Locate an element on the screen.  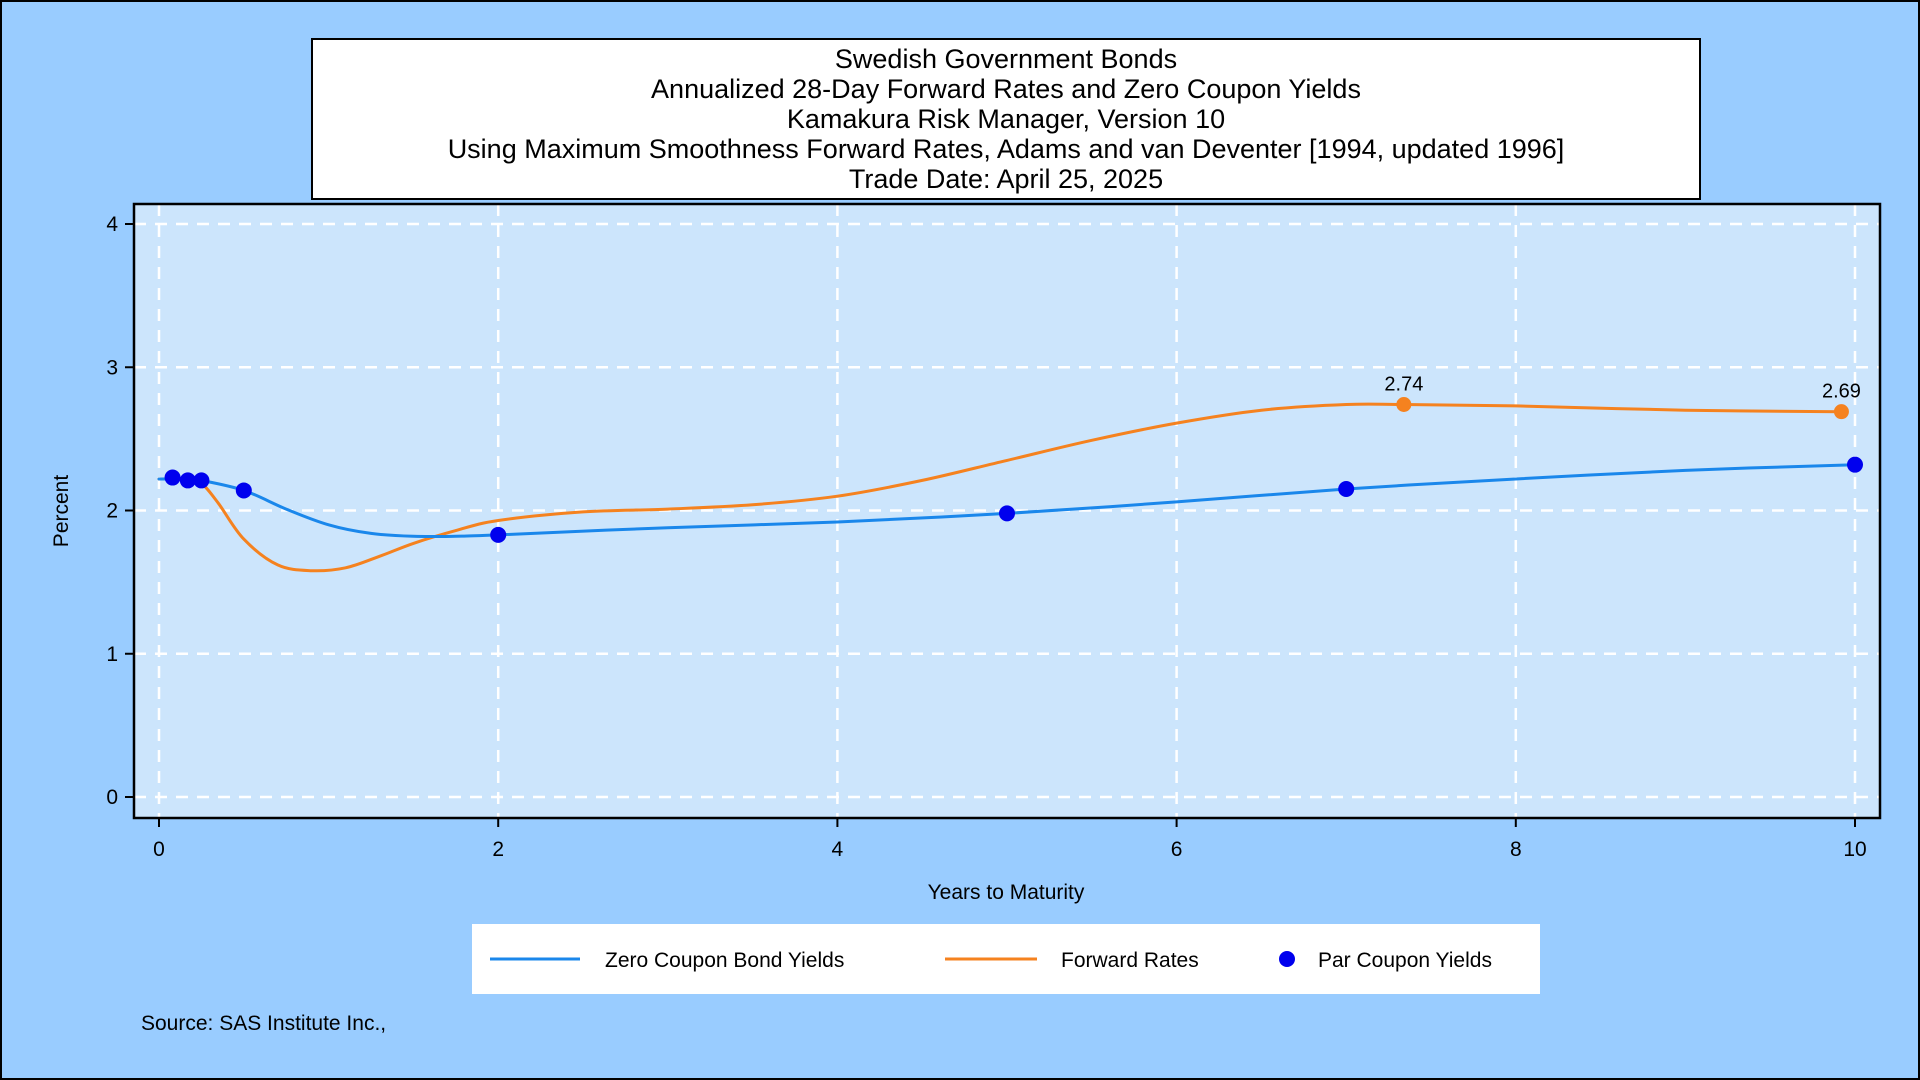
chart-title-line-3: Kamakura Risk Manager, Version 10 is located at coordinates (1006, 119).